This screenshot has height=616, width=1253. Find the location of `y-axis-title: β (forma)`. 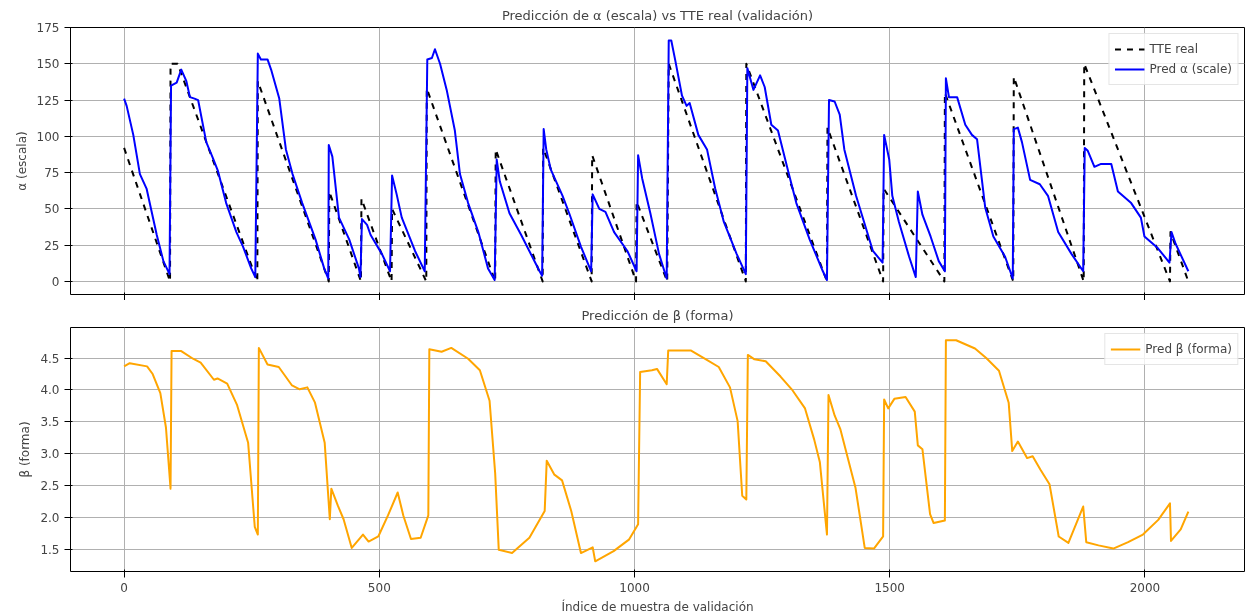

y-axis-title: β (forma) is located at coordinates (25, 449).